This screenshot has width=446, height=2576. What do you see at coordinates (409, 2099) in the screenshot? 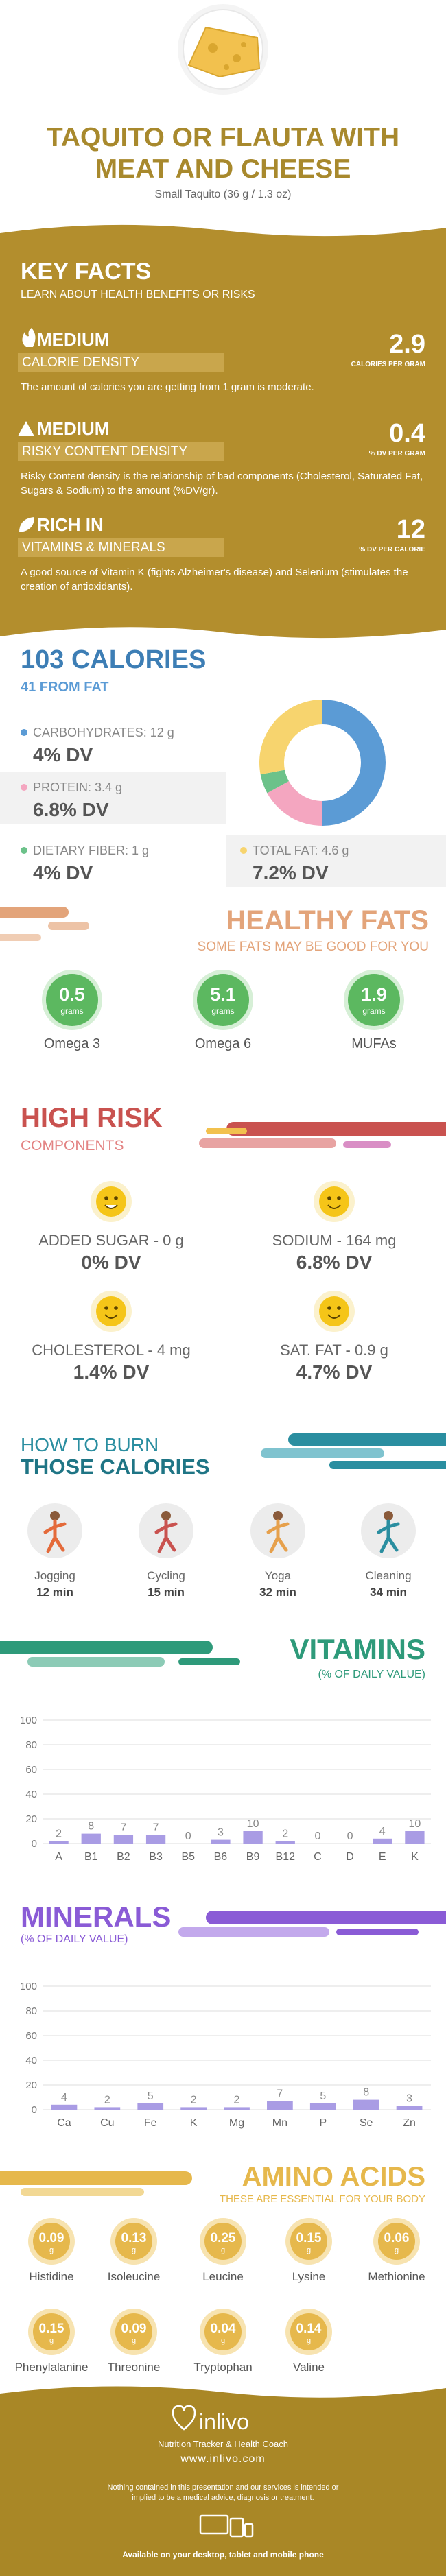
I see `value-label: 3` at bounding box center [409, 2099].